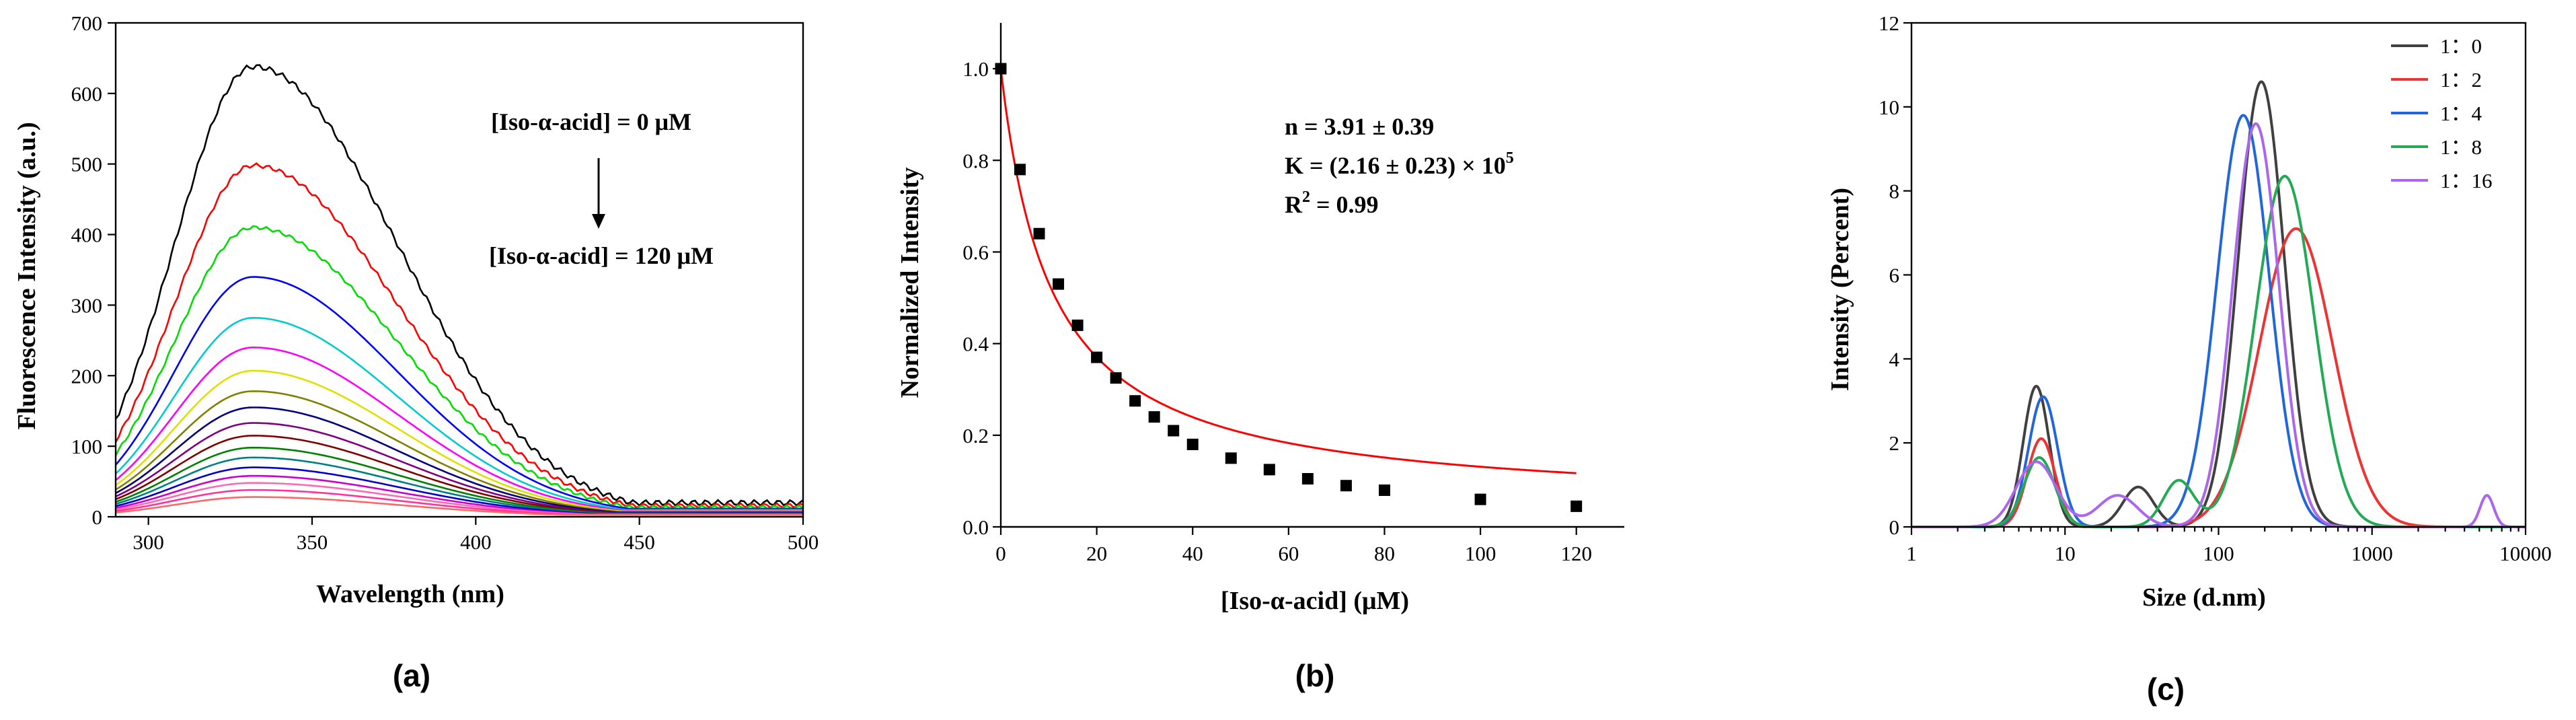 The height and width of the screenshot is (720, 2576). Describe the element at coordinates (1315, 675) in the screenshot. I see `panel-b-label: (b)` at that location.